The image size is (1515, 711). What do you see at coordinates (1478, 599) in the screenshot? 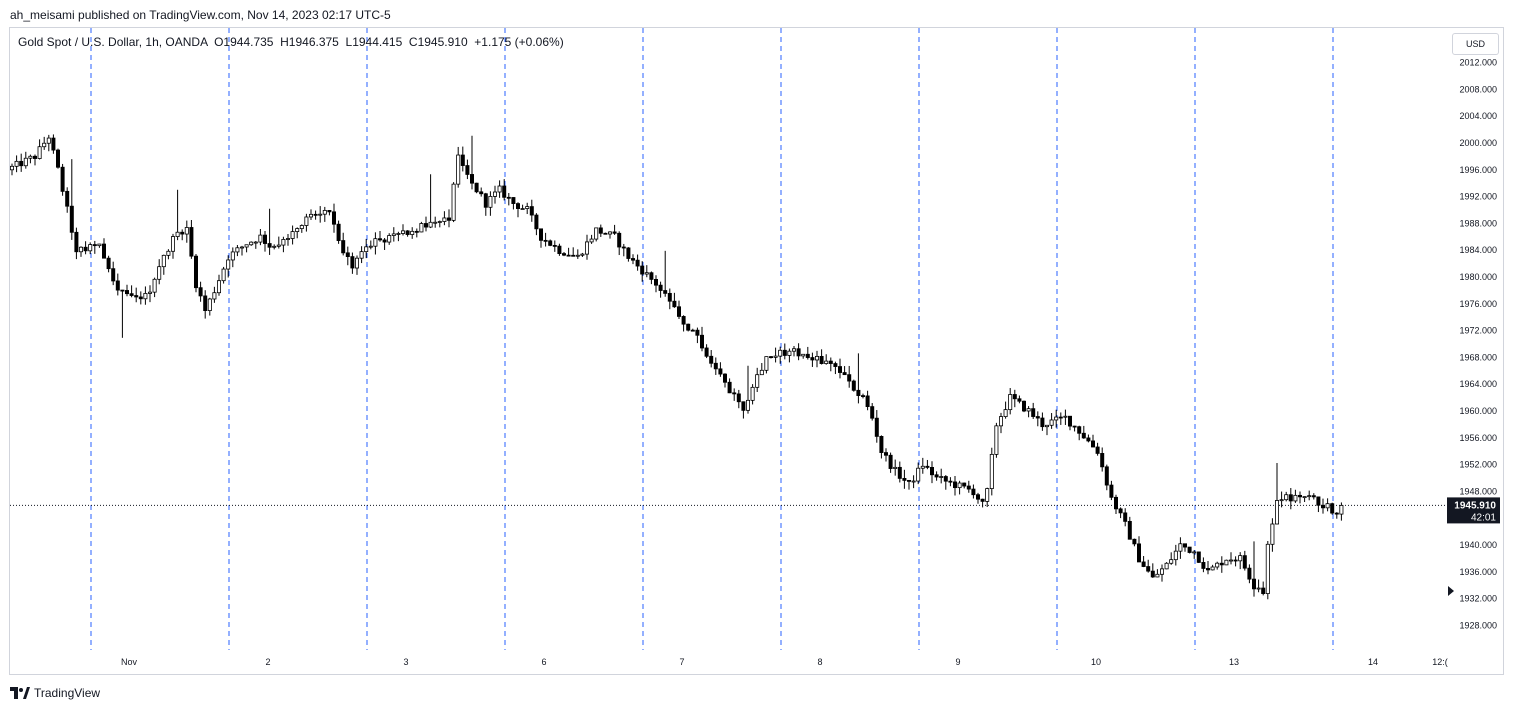
I see `price-tick-label: 1932.000` at bounding box center [1478, 599].